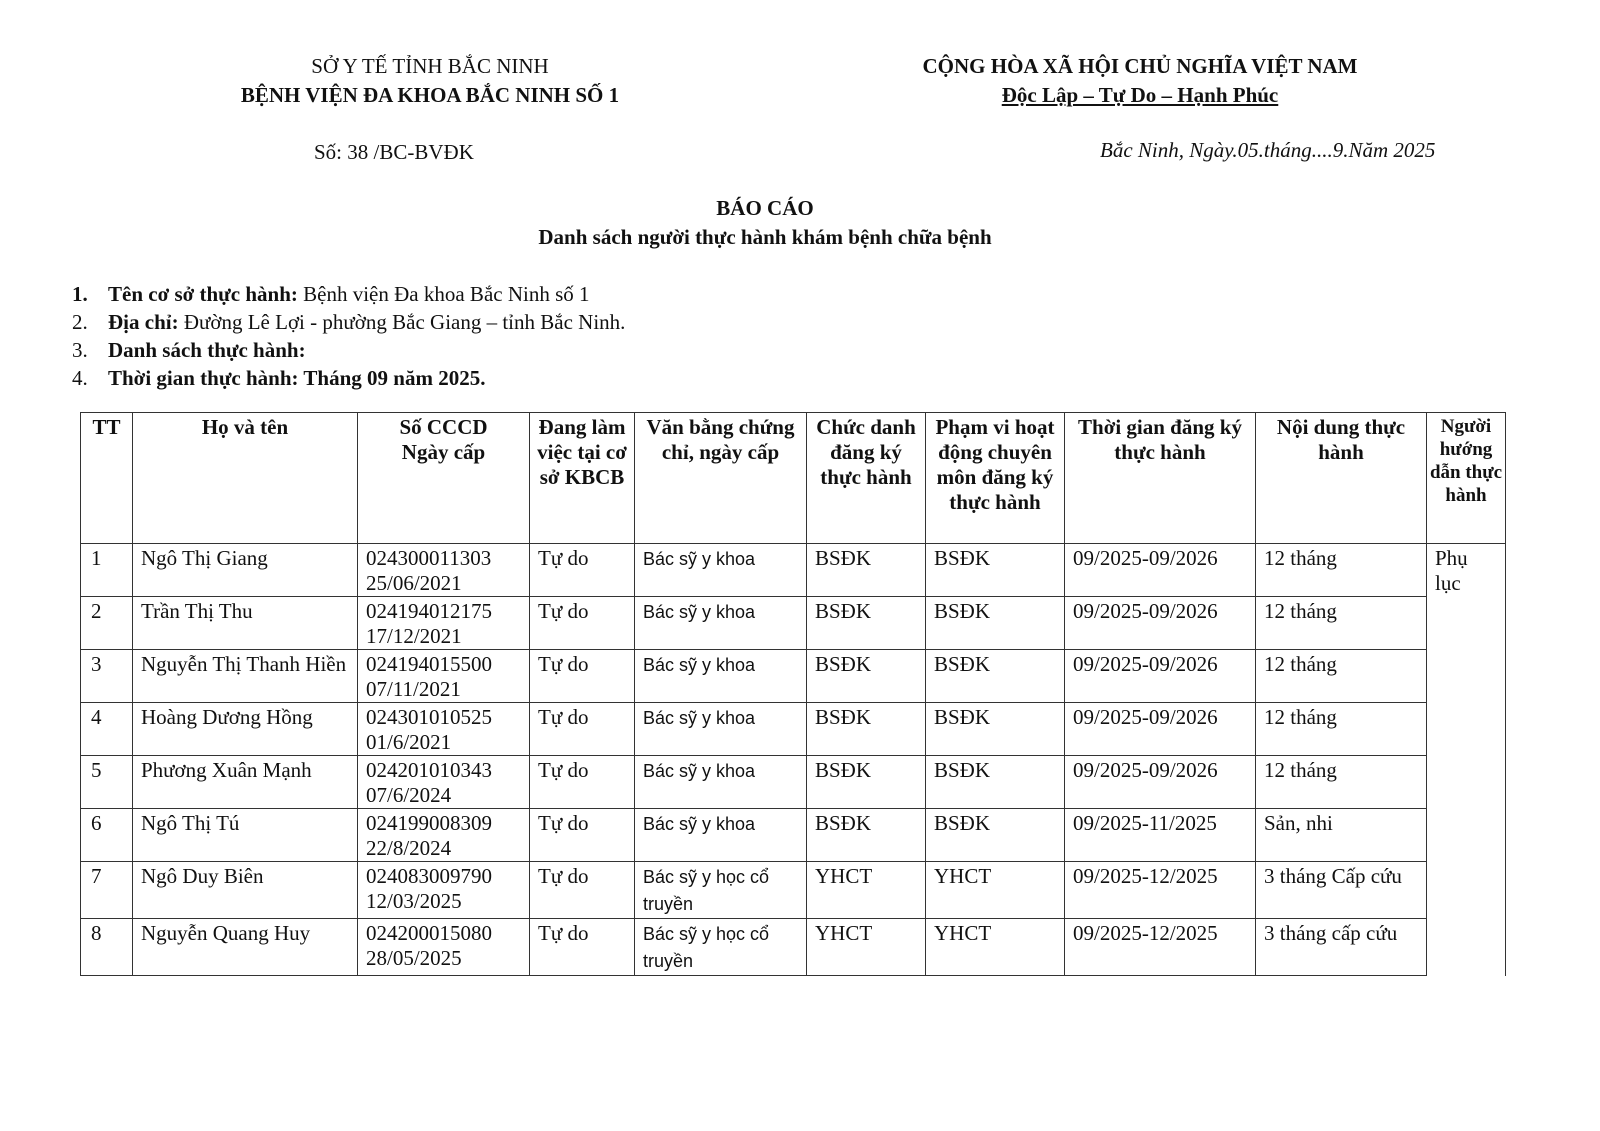  Describe the element at coordinates (1160, 478) in the screenshot. I see `column-header: Thời gian đăng ký thực hành` at that location.